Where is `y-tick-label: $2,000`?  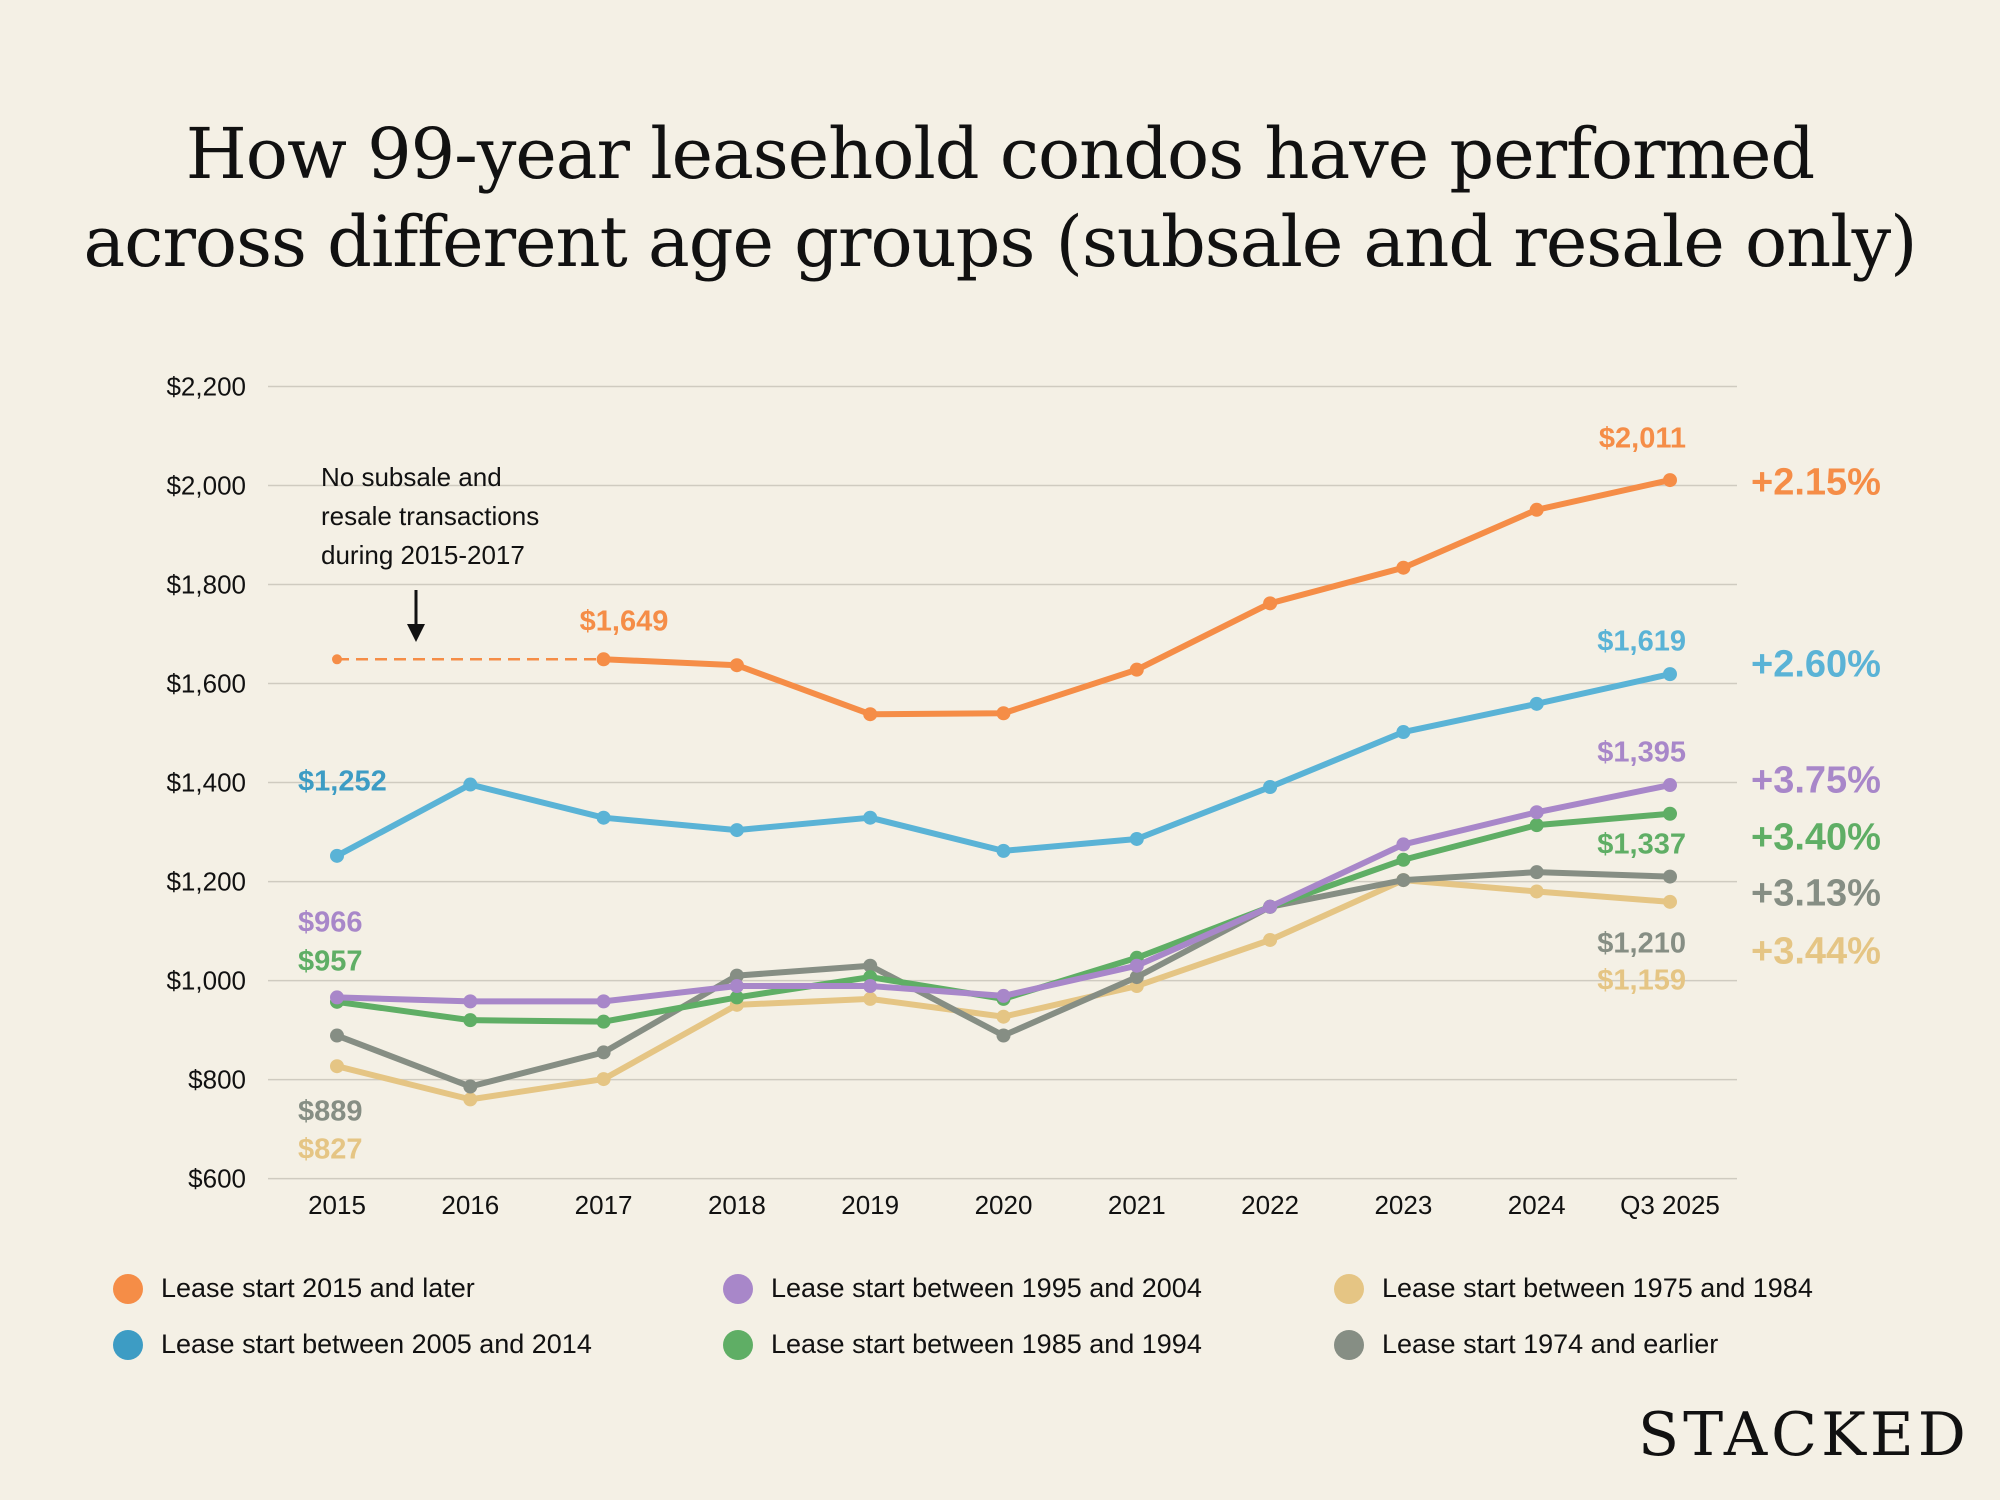 y-tick-label: $2,000 is located at coordinates (206, 485).